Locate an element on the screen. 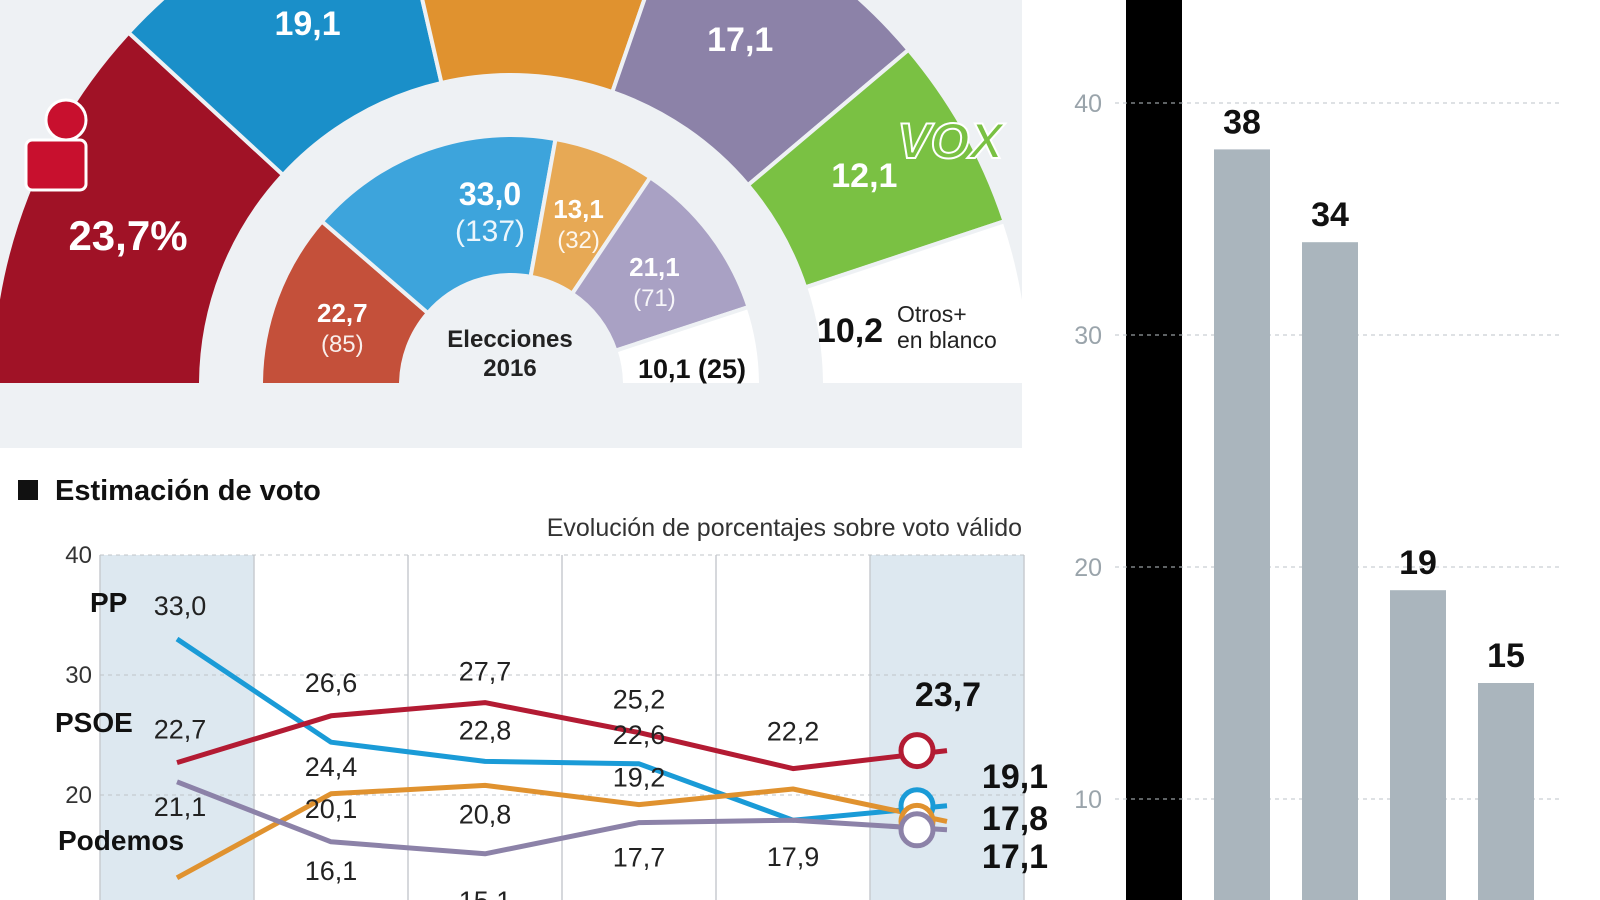 The width and height of the screenshot is (1600, 900). series-point-value: 22,8 is located at coordinates (485, 730).